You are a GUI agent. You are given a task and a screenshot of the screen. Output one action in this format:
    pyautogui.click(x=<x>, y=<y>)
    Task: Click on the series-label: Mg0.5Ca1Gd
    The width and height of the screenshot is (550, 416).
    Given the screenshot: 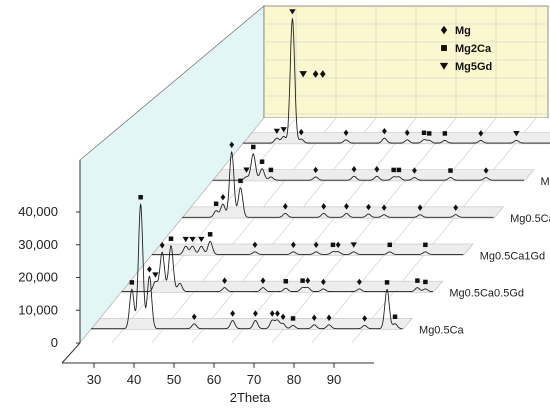 What is the action you would take?
    pyautogui.click(x=512, y=256)
    